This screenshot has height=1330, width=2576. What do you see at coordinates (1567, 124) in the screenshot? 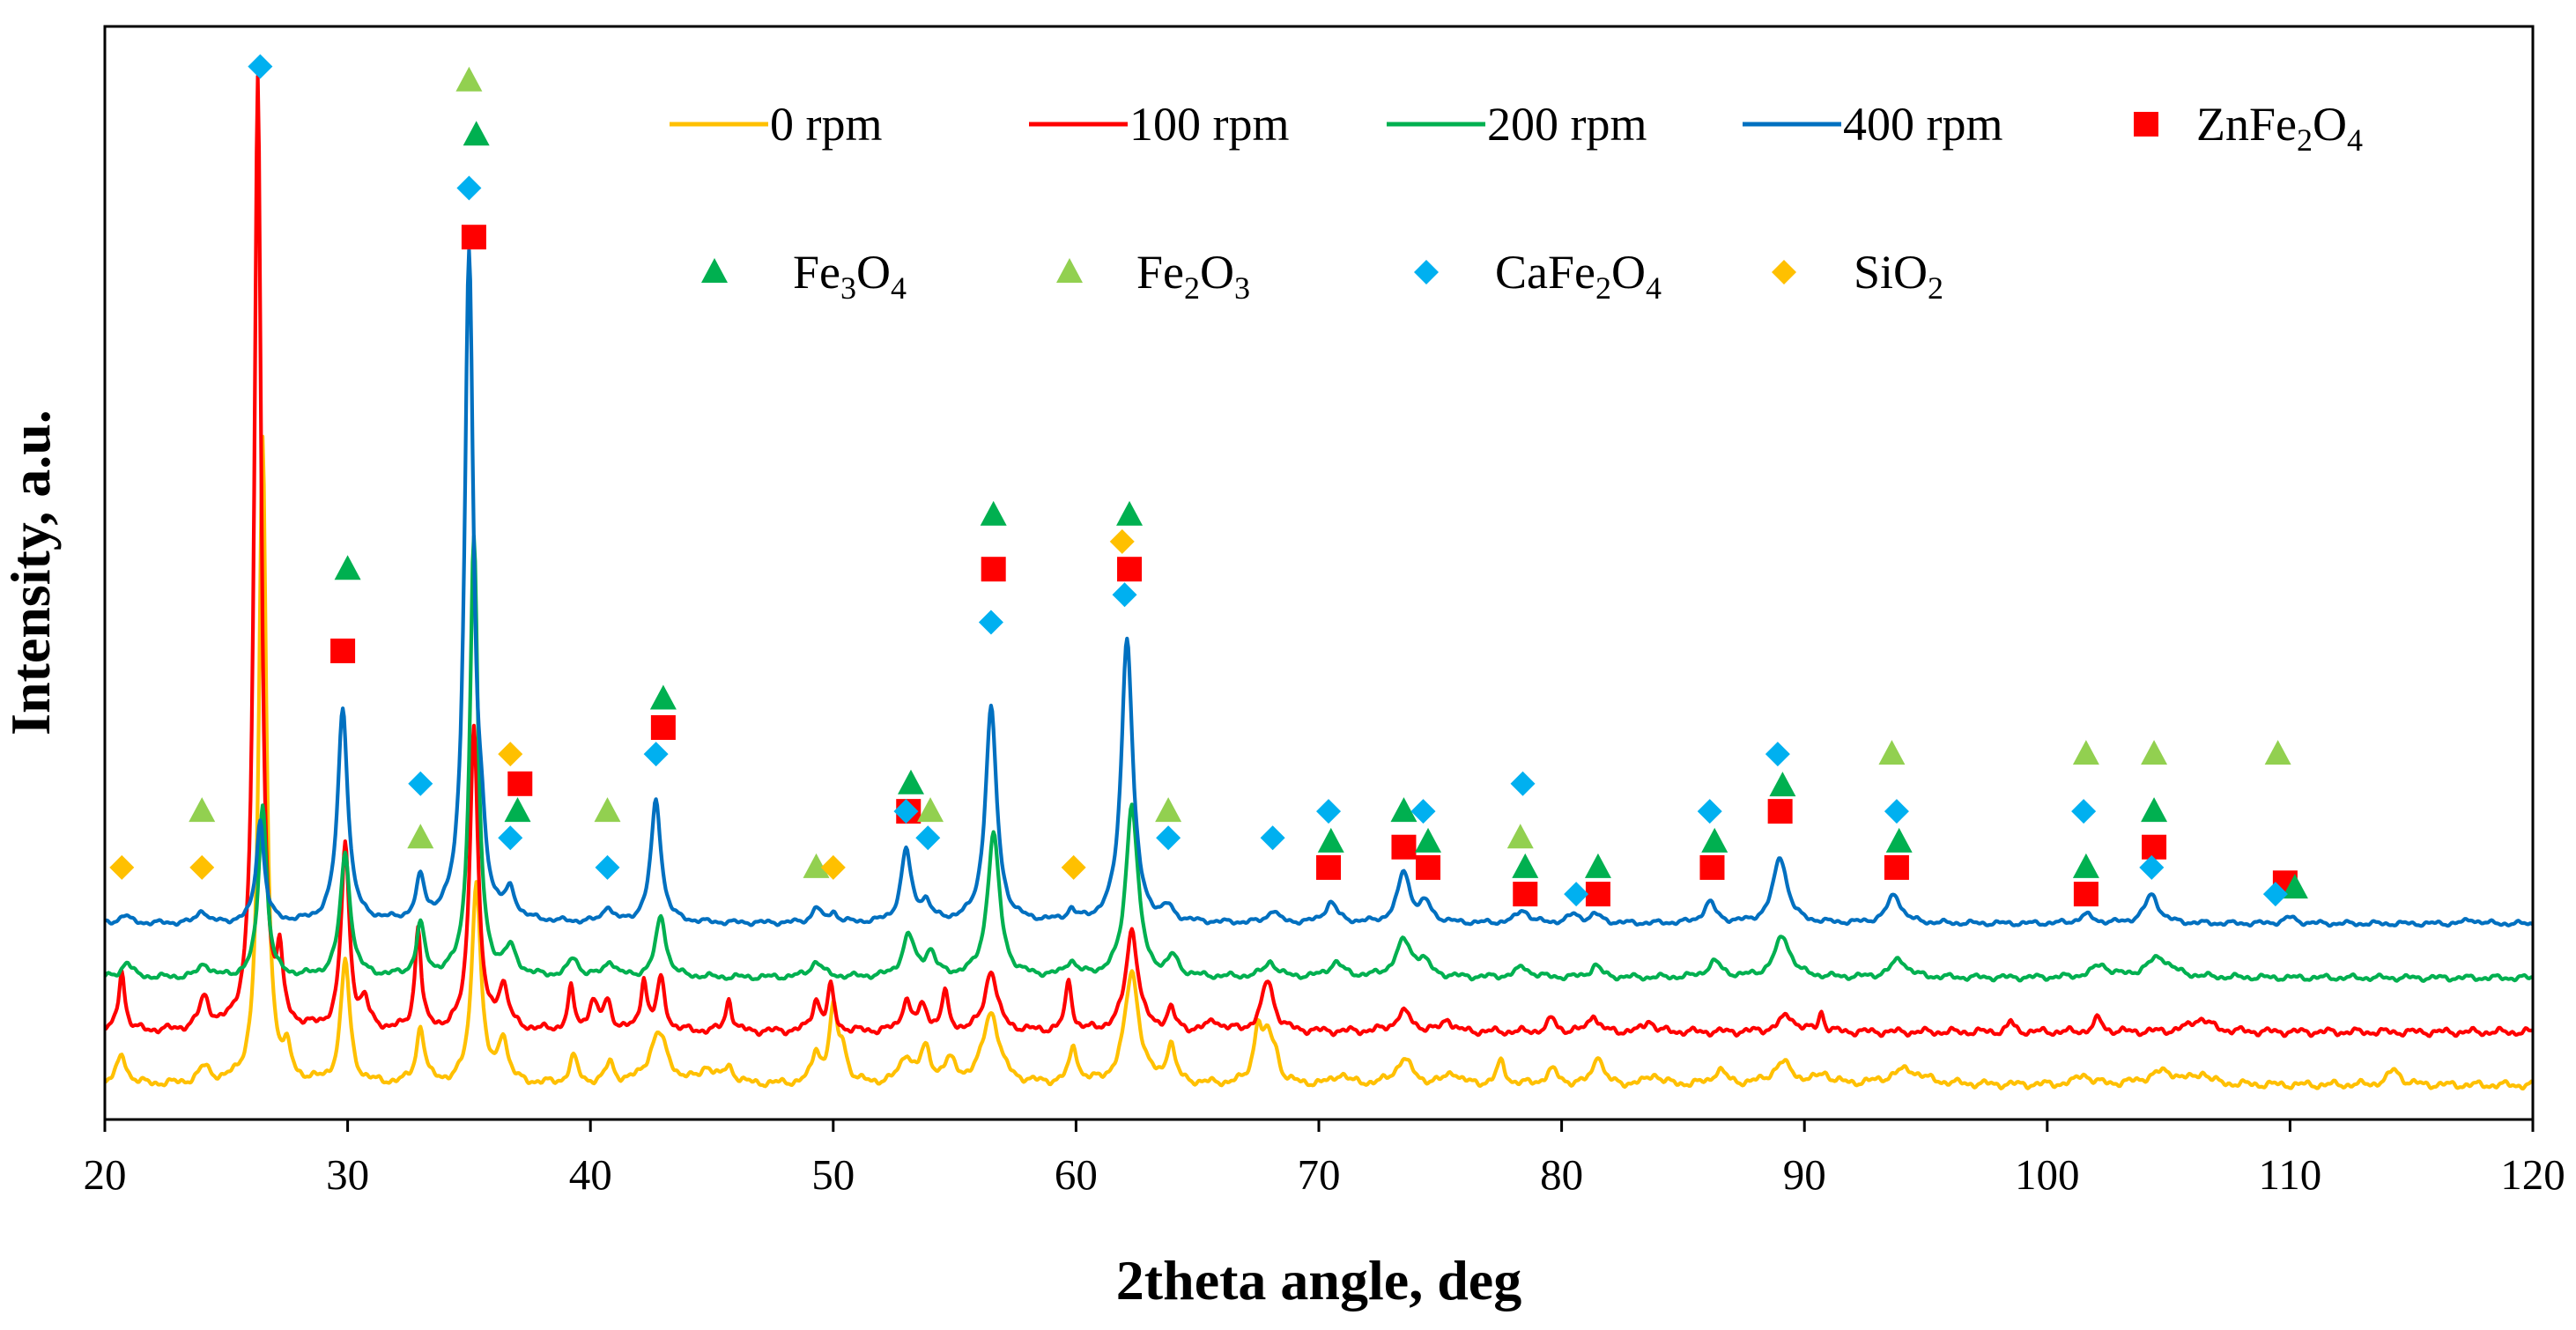
I see `legend-label: 200 rpm` at bounding box center [1567, 124].